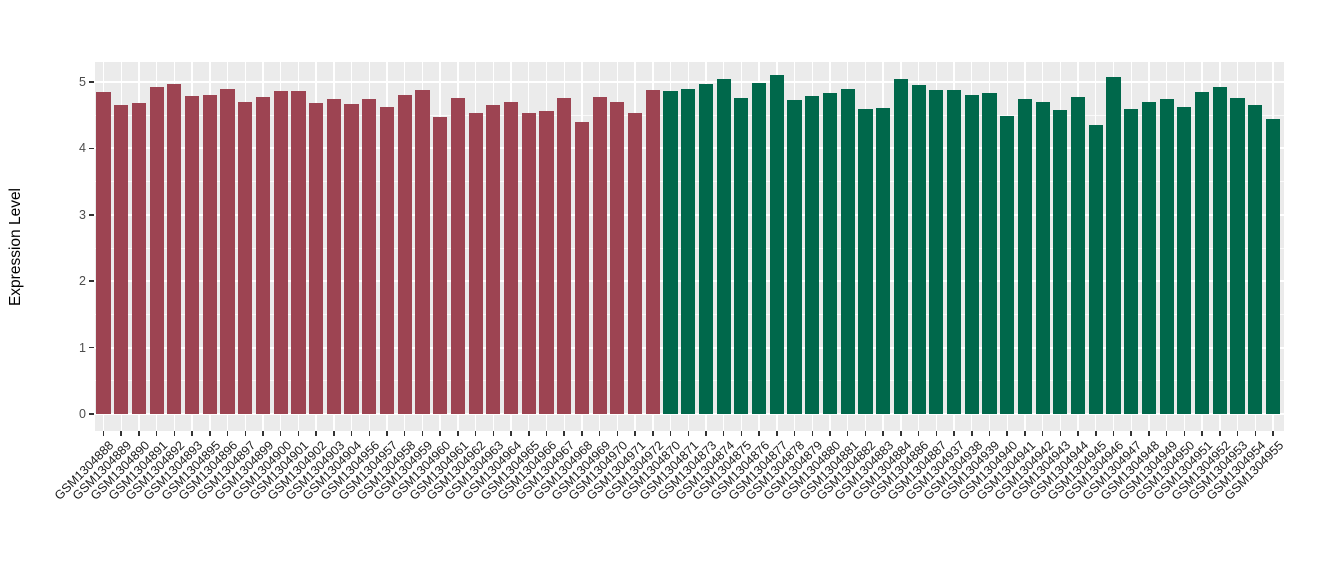 This screenshot has width=1340, height=580. I want to click on bar-GSM1304970, so click(617, 257).